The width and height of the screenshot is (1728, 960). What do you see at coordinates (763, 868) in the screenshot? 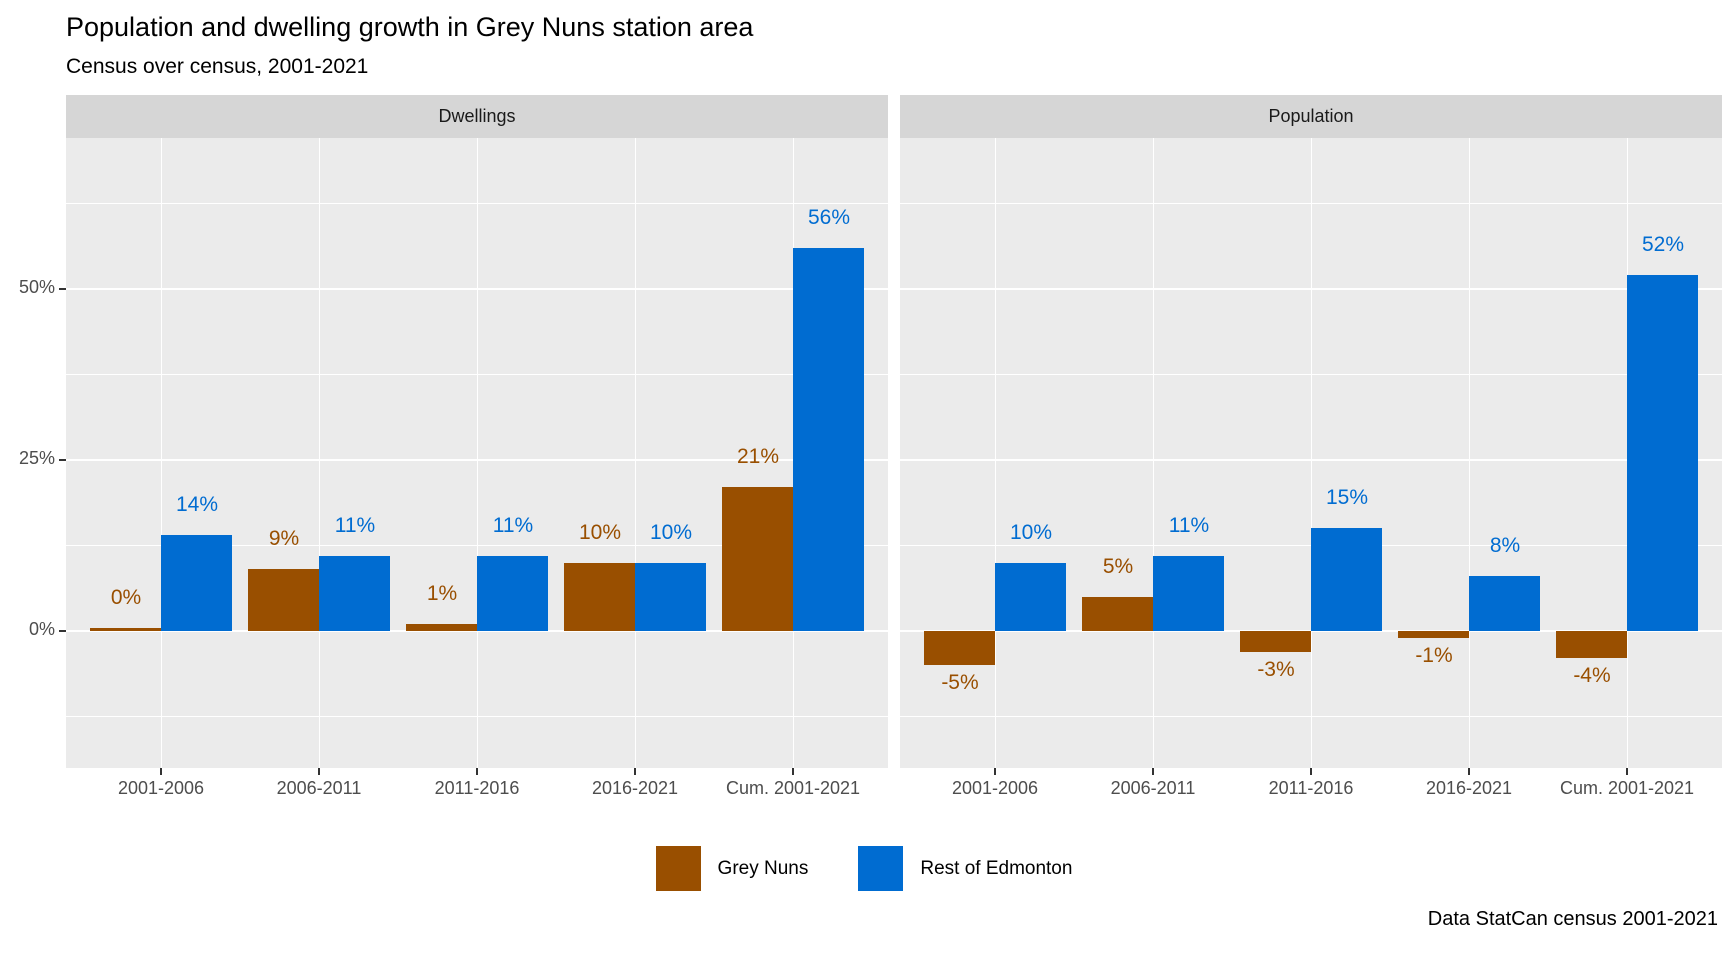
I see `legend-label-grey-nuns: Grey Nuns` at bounding box center [763, 868].